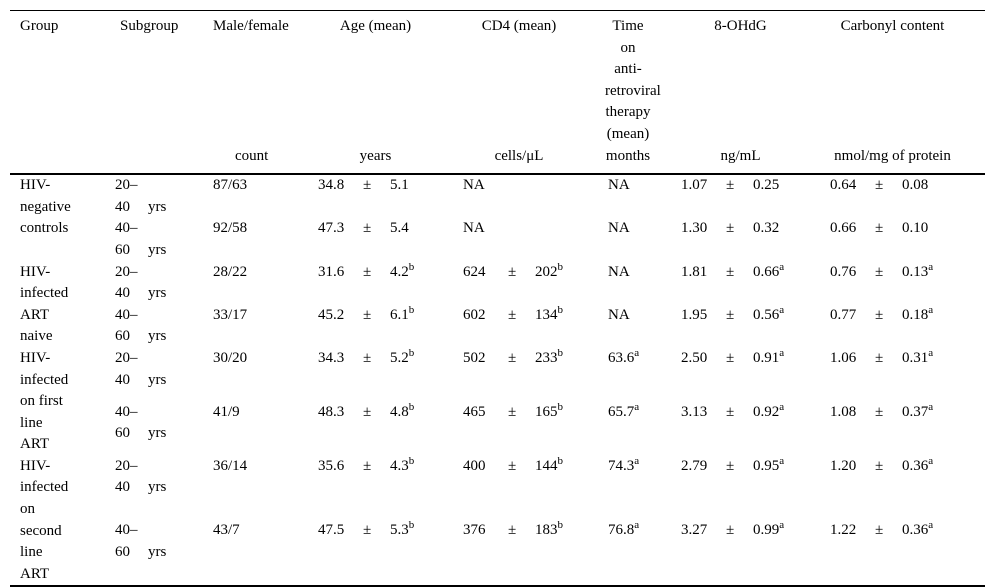 The height and width of the screenshot is (587, 995). What do you see at coordinates (230, 465) in the screenshot?
I see `male-female-cell: 36/14` at bounding box center [230, 465].